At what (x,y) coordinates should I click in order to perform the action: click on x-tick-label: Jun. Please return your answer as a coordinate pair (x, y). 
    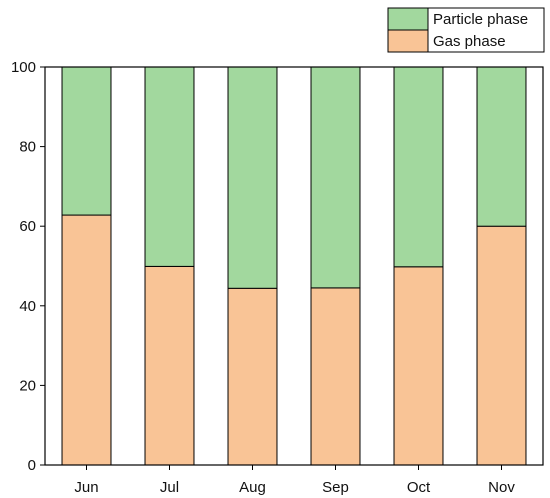
    Looking at the image, I should click on (86, 487).